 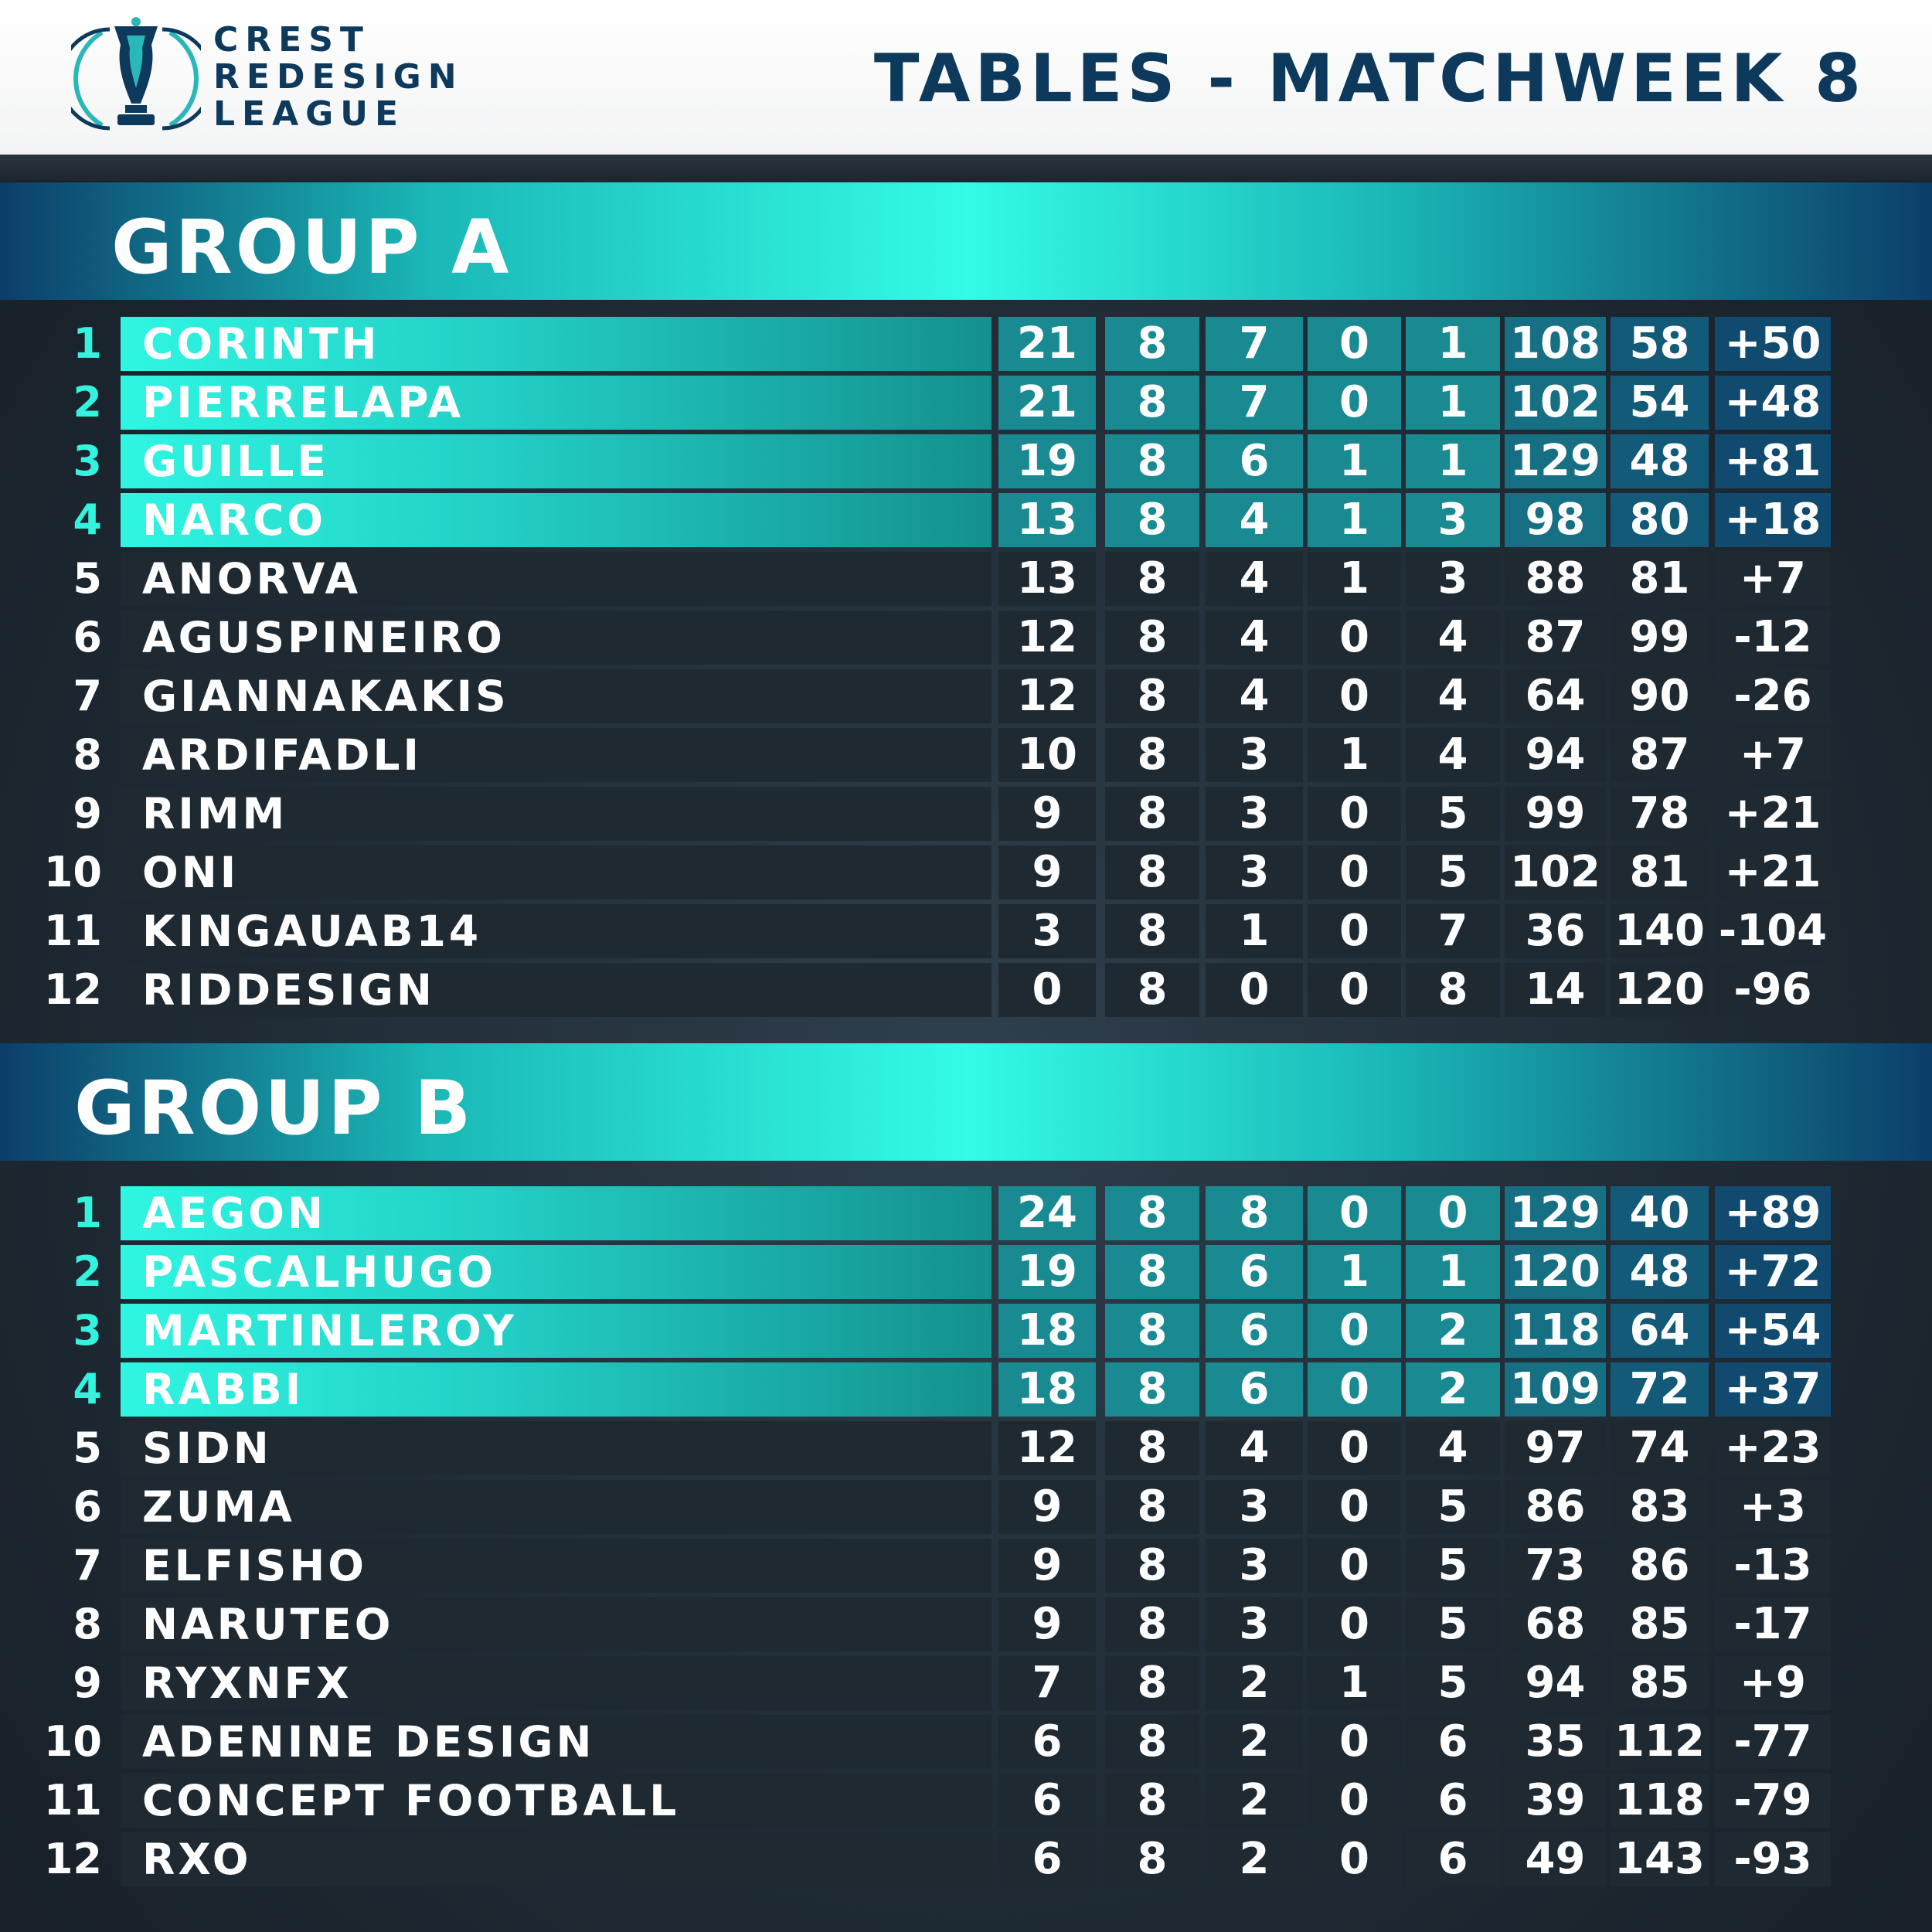 I want to click on team-name: ANORVA, so click(x=252, y=579).